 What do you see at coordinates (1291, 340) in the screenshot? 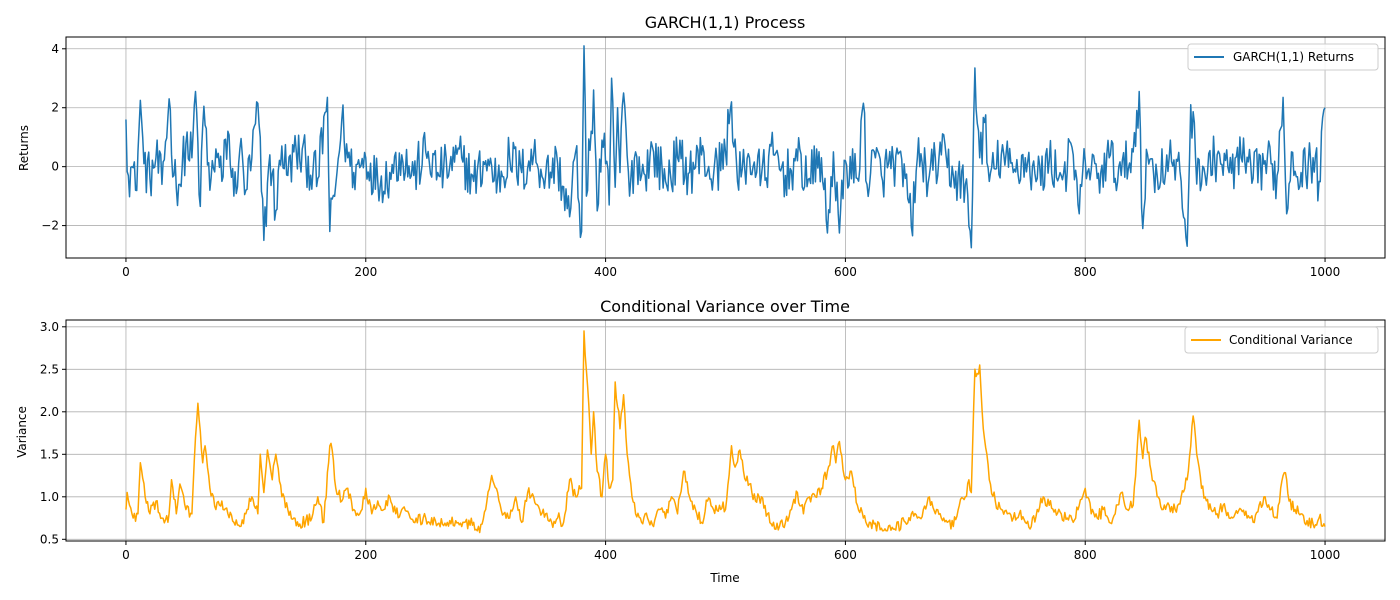
I see `variance-legend-label: Conditional Variance` at bounding box center [1291, 340].